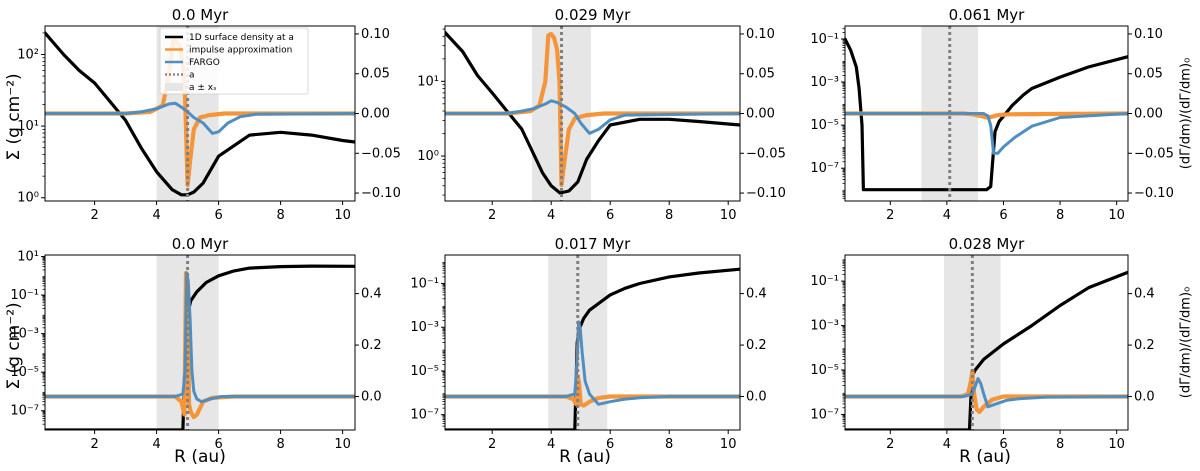  Describe the element at coordinates (824, 281) in the screenshot. I see `panel-6-ytick-label: 10⁻¹` at that location.